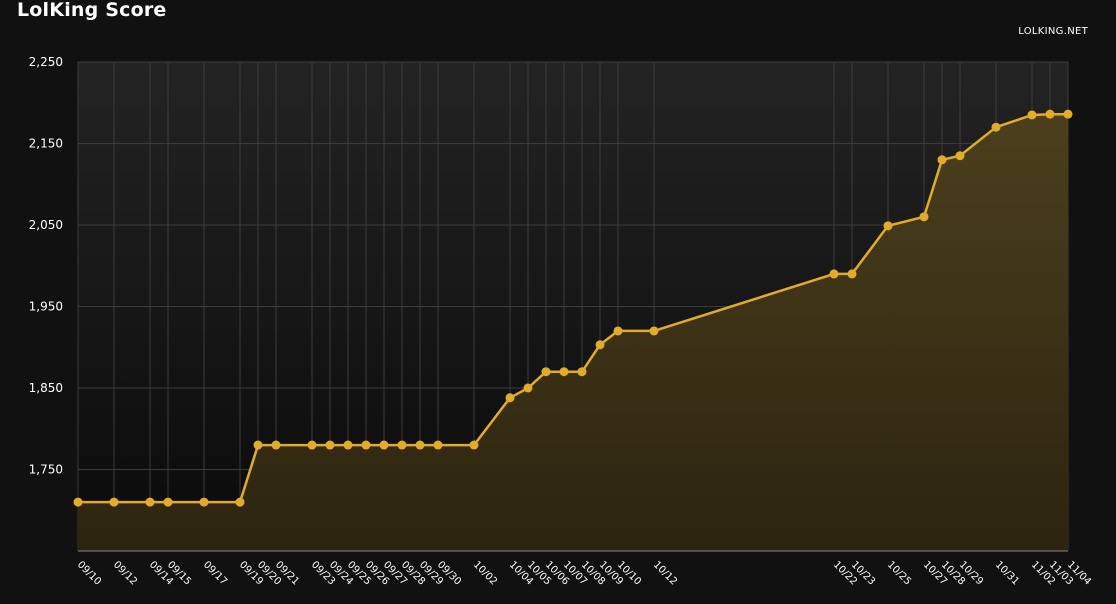  I want to click on y-axis-labels: 1,750 1,850 1,950 2,050 2,150 2,250, so click(46, 266).